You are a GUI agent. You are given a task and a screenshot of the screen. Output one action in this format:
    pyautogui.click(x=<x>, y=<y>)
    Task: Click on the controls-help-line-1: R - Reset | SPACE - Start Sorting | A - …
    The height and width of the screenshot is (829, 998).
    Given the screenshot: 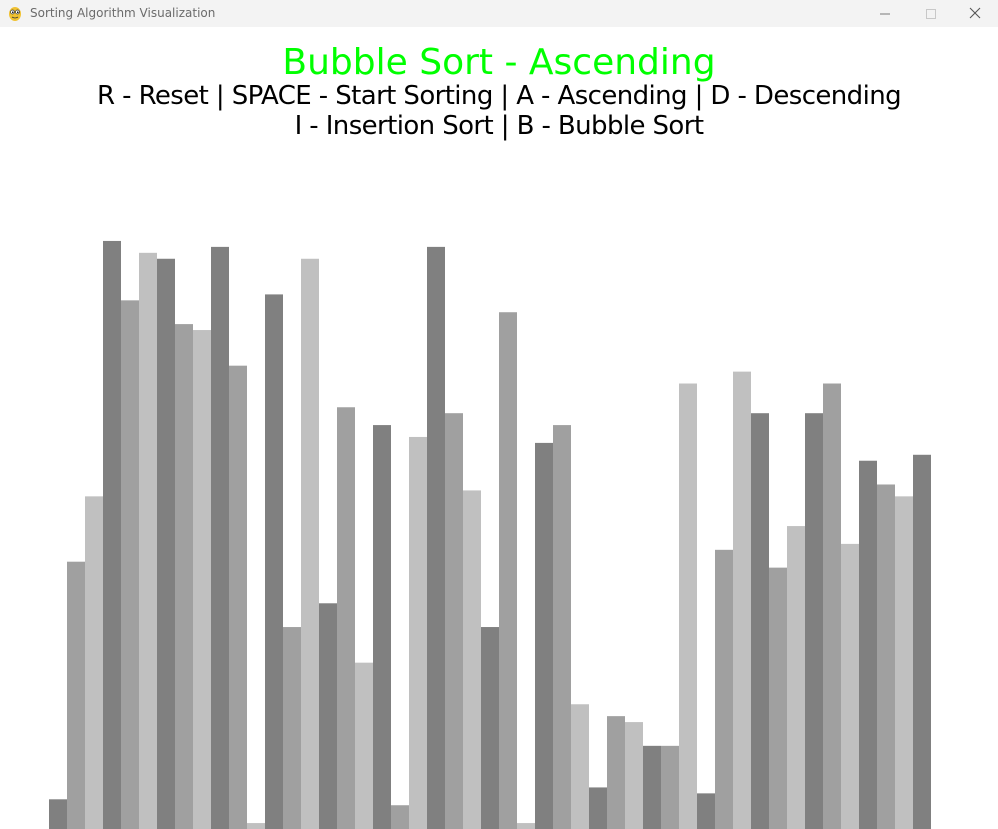 What is the action you would take?
    pyautogui.click(x=499, y=96)
    